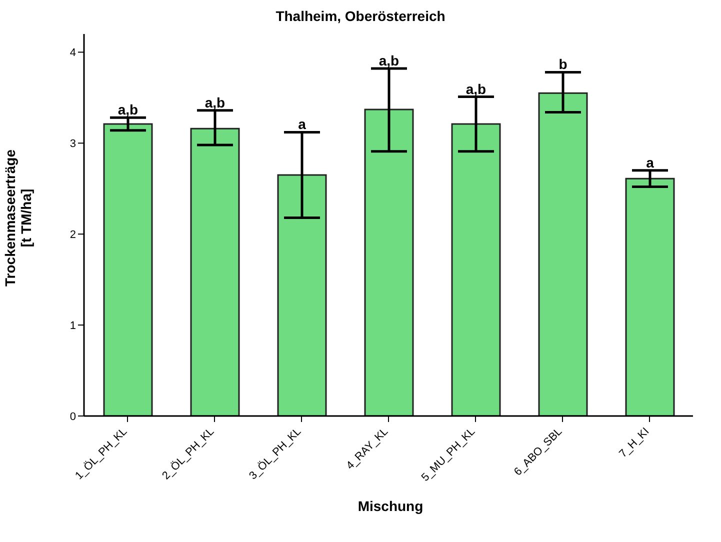  I want to click on x-axis-title: Mischung, so click(390, 506).